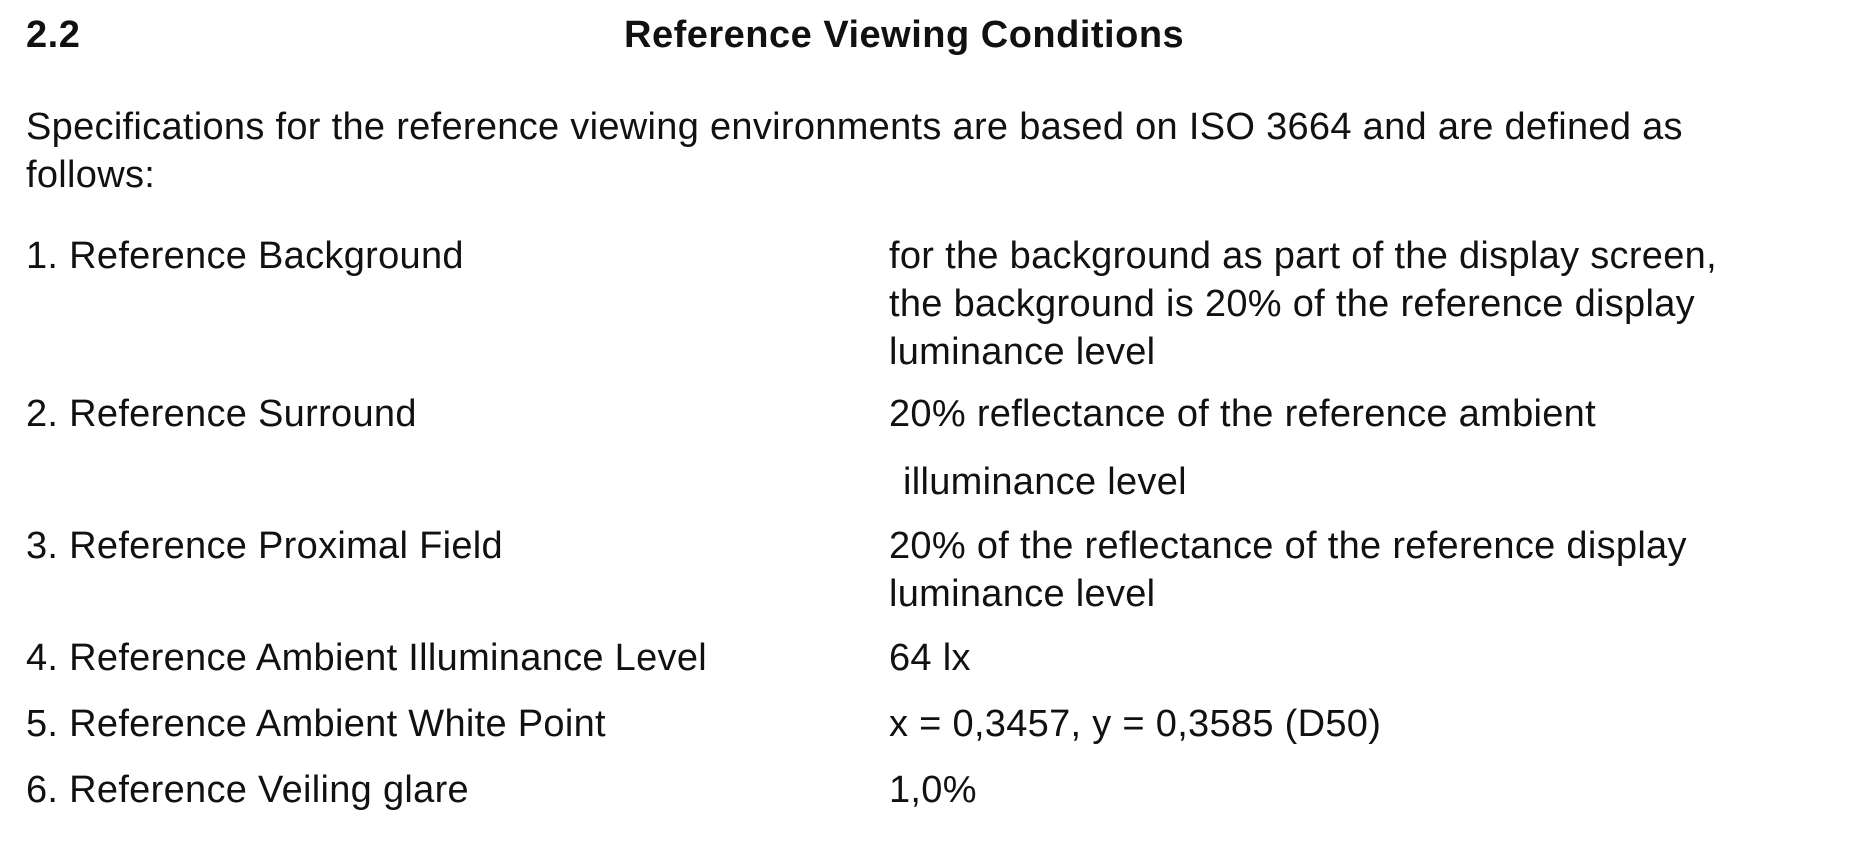 The image size is (1852, 853). What do you see at coordinates (1242, 414) in the screenshot?
I see `spec-value-line: 20% reflectance of the reference ambient` at bounding box center [1242, 414].